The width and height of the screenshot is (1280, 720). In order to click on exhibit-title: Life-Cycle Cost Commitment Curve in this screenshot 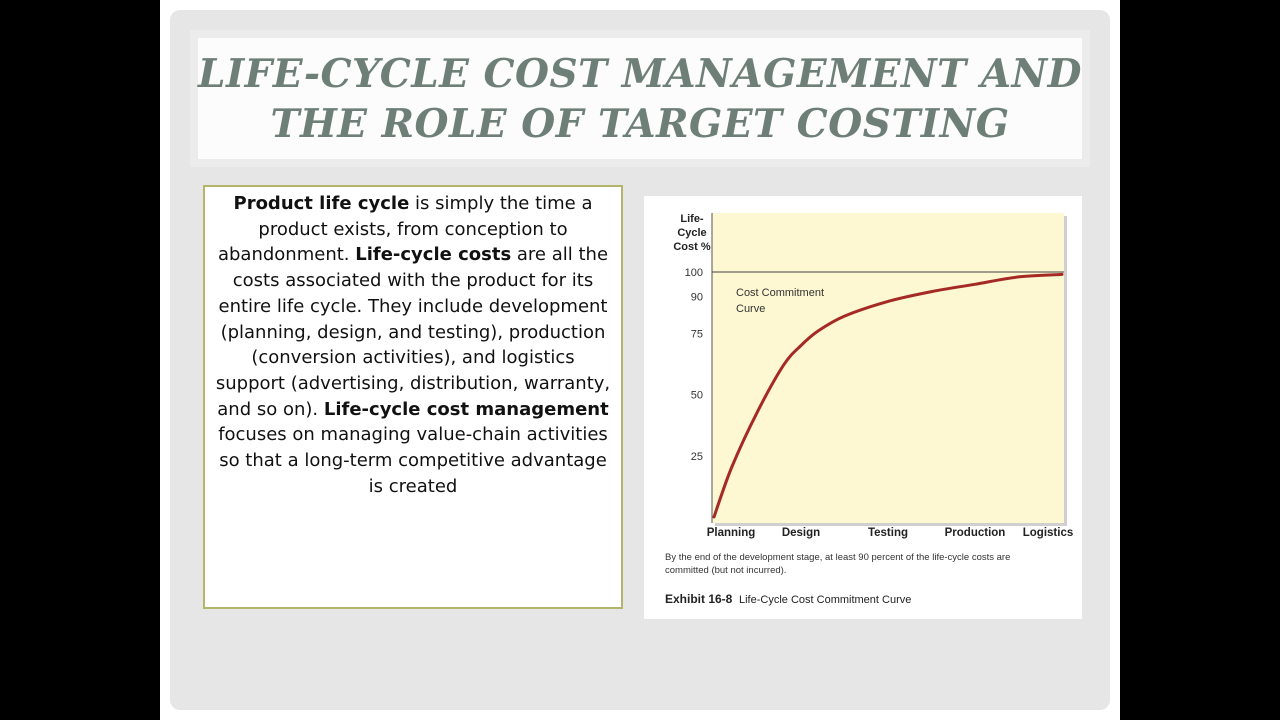, I will do `click(825, 600)`.